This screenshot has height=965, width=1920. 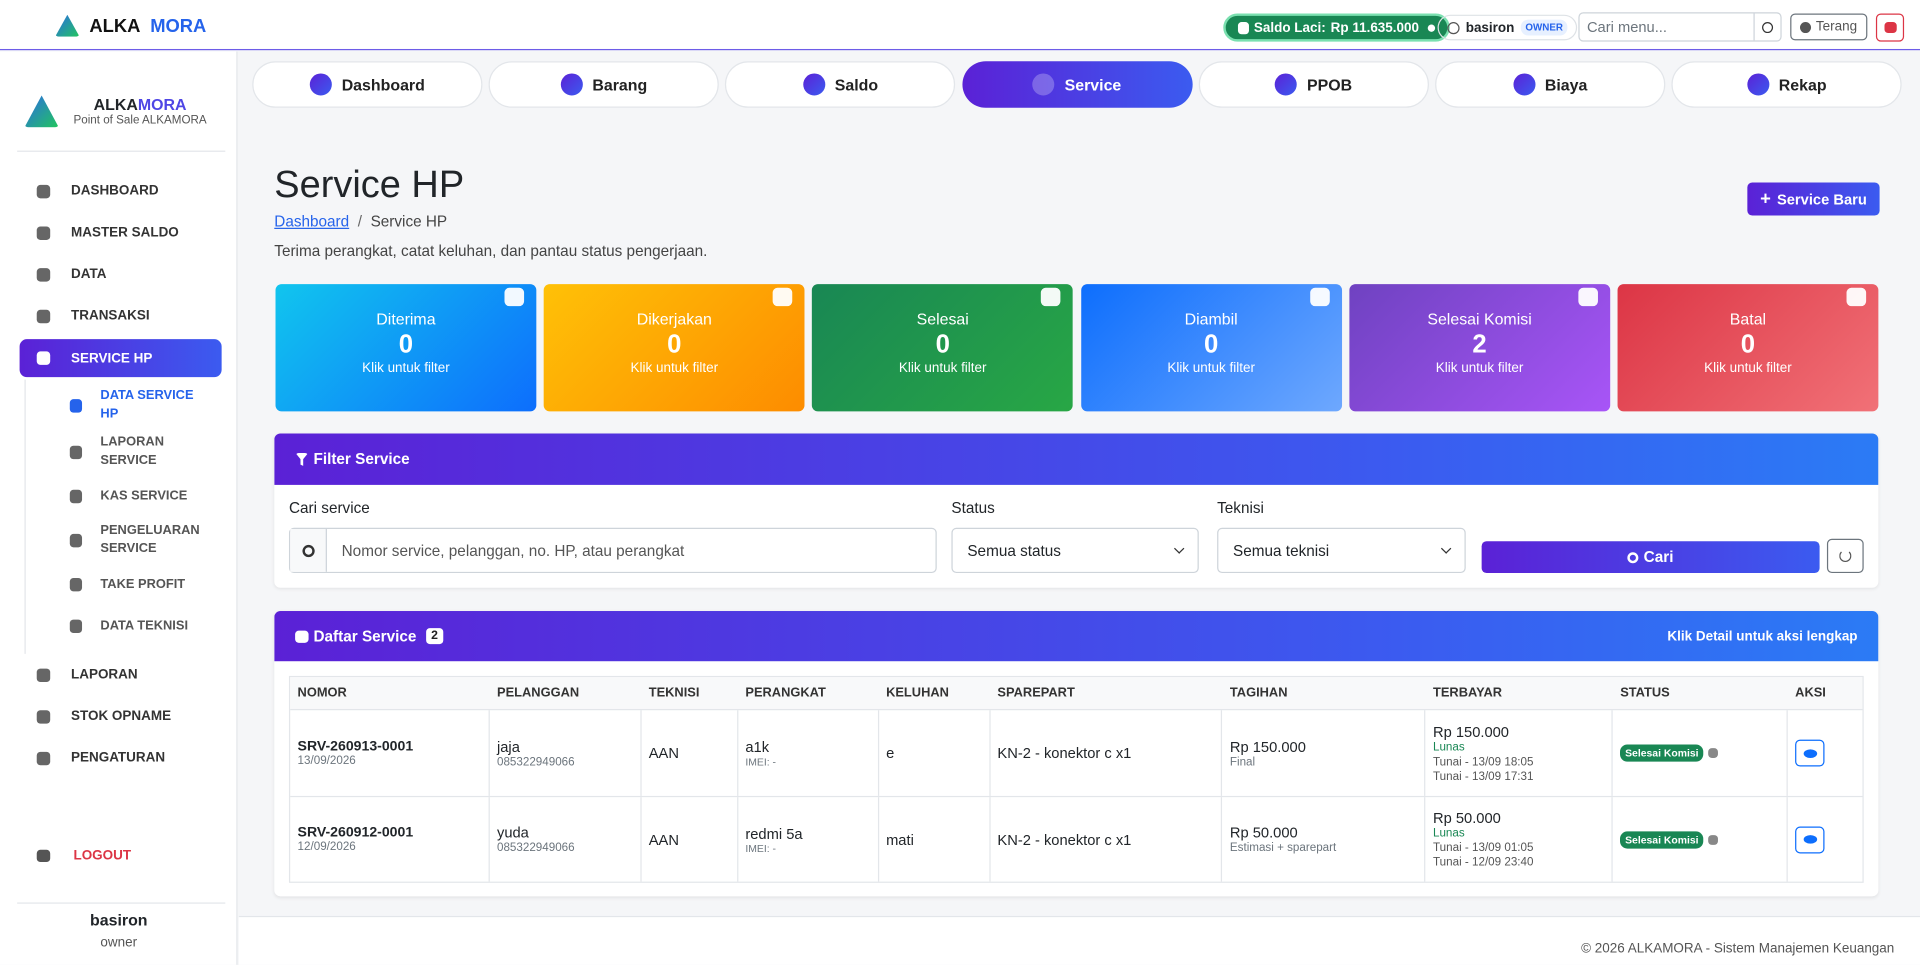 I want to click on nav-tab: Dashboard, so click(x=367, y=84).